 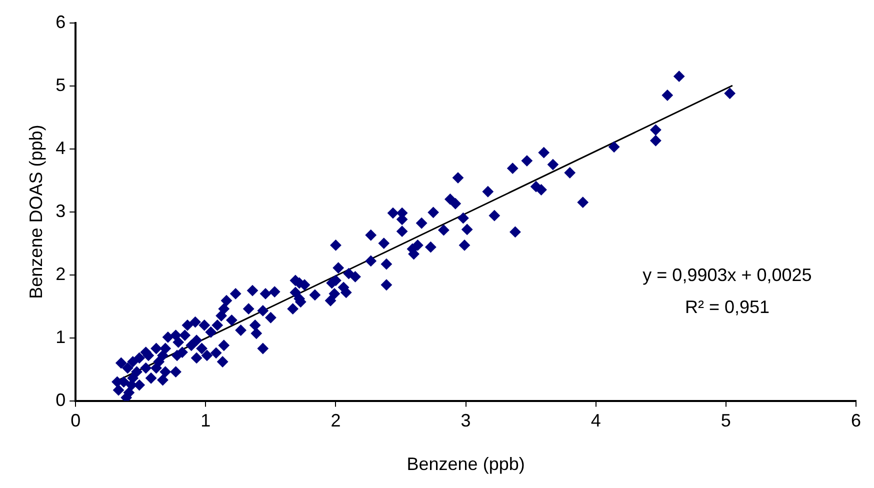 I want to click on x-axis-title: Benzene (ppb), so click(x=465, y=464).